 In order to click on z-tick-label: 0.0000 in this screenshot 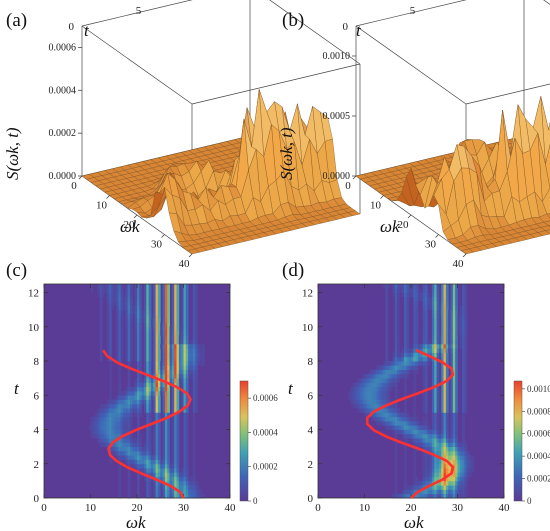, I will do `click(63, 176)`.